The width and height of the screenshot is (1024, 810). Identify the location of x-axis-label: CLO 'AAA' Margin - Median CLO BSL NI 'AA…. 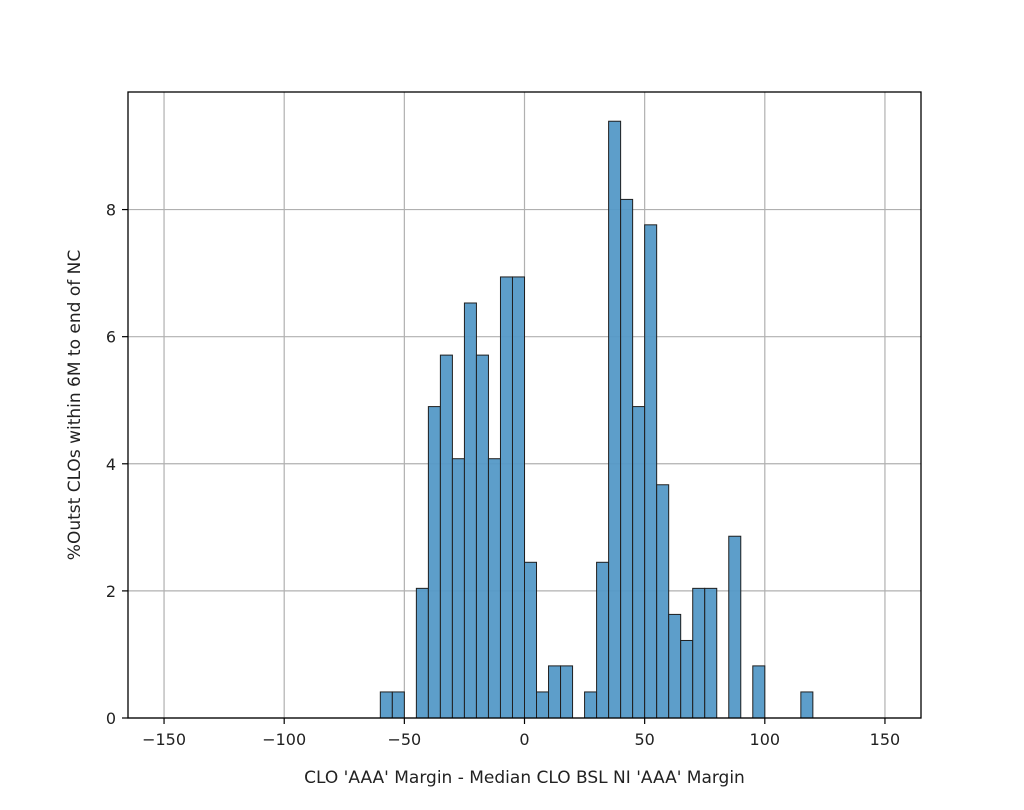
(524, 778).